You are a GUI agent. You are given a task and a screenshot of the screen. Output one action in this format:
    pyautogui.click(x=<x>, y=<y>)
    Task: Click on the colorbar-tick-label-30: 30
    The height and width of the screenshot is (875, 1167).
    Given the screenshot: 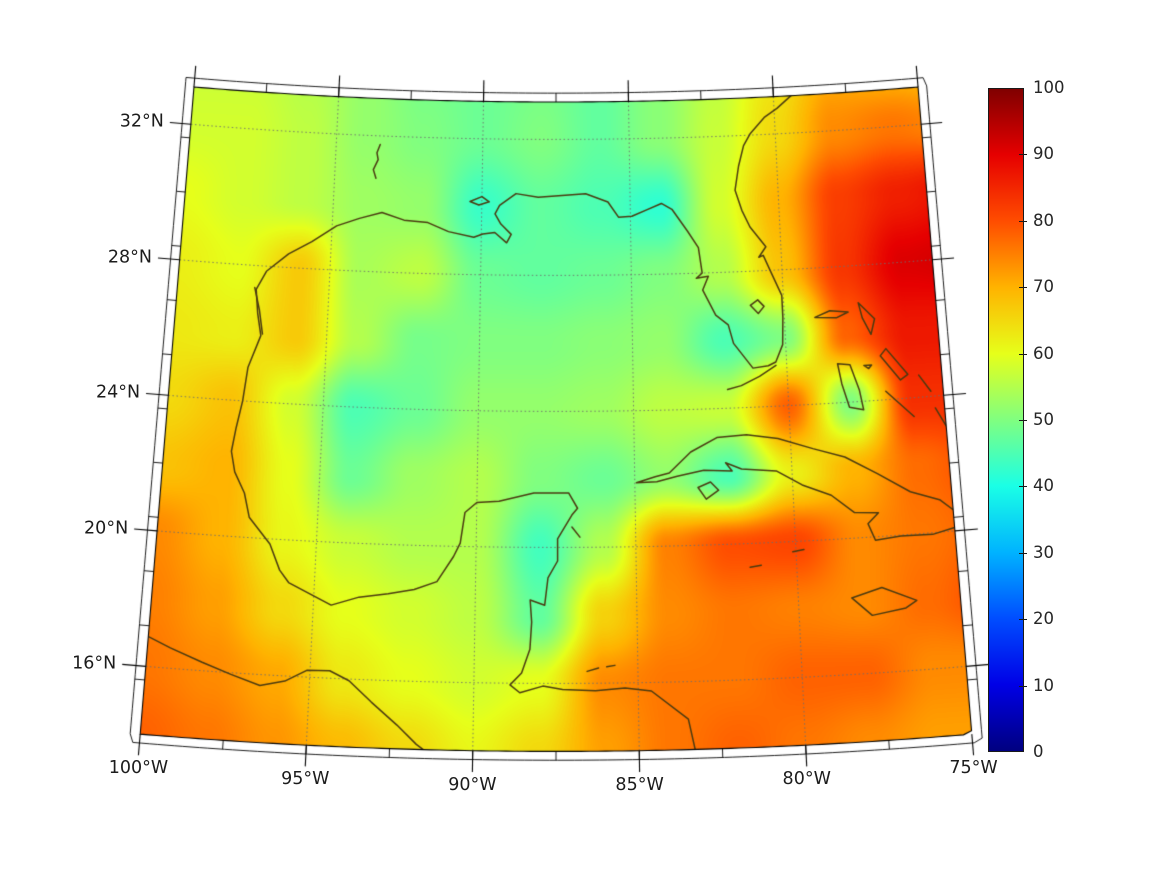 What is the action you would take?
    pyautogui.click(x=1043, y=552)
    